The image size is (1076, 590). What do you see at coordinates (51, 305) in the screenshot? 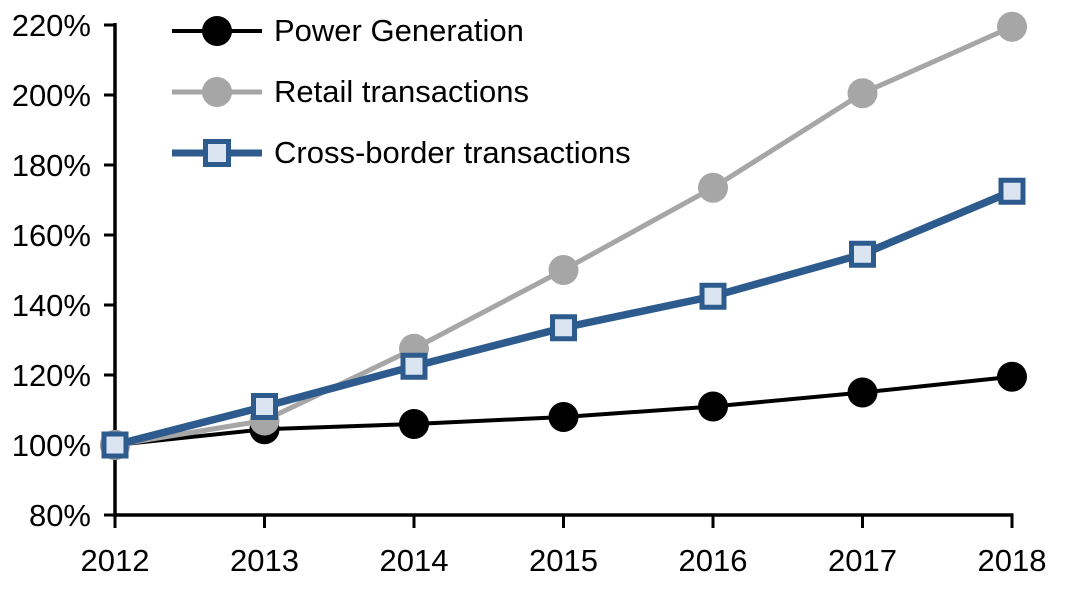
I see `y-tick-label: 140%` at bounding box center [51, 305].